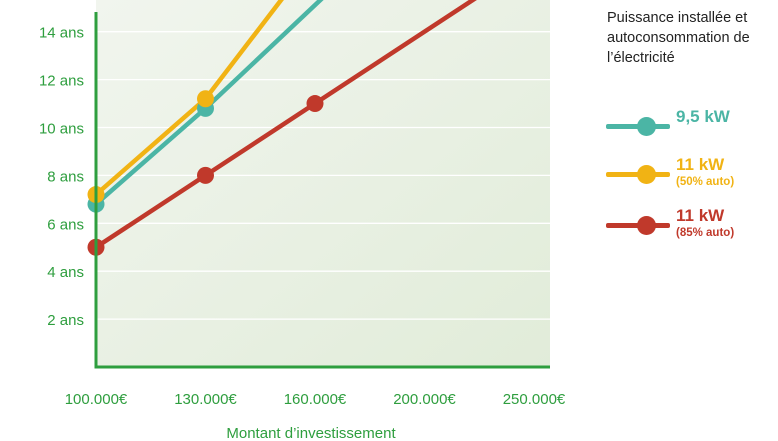 Image resolution: width=778 pixels, height=441 pixels. I want to click on x-tick-label: 160.000€, so click(315, 399).